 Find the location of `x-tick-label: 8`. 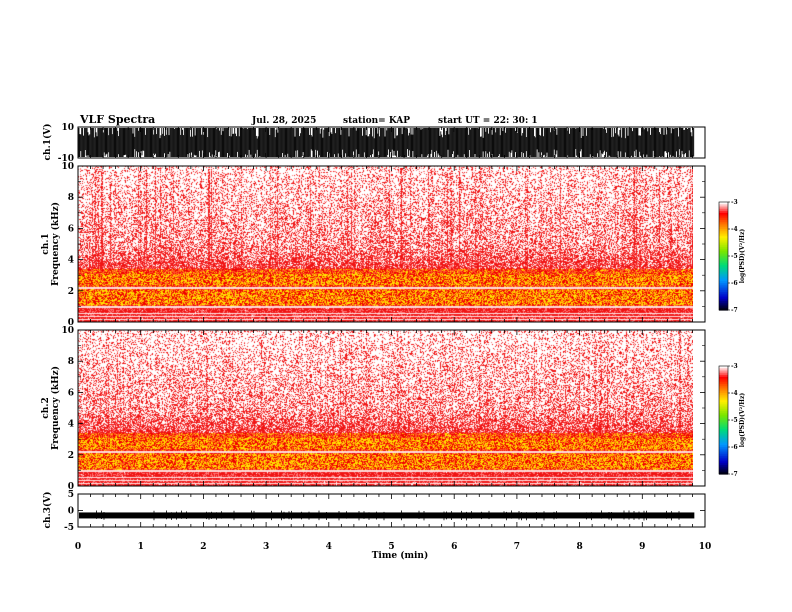

x-tick-label: 8 is located at coordinates (579, 547).